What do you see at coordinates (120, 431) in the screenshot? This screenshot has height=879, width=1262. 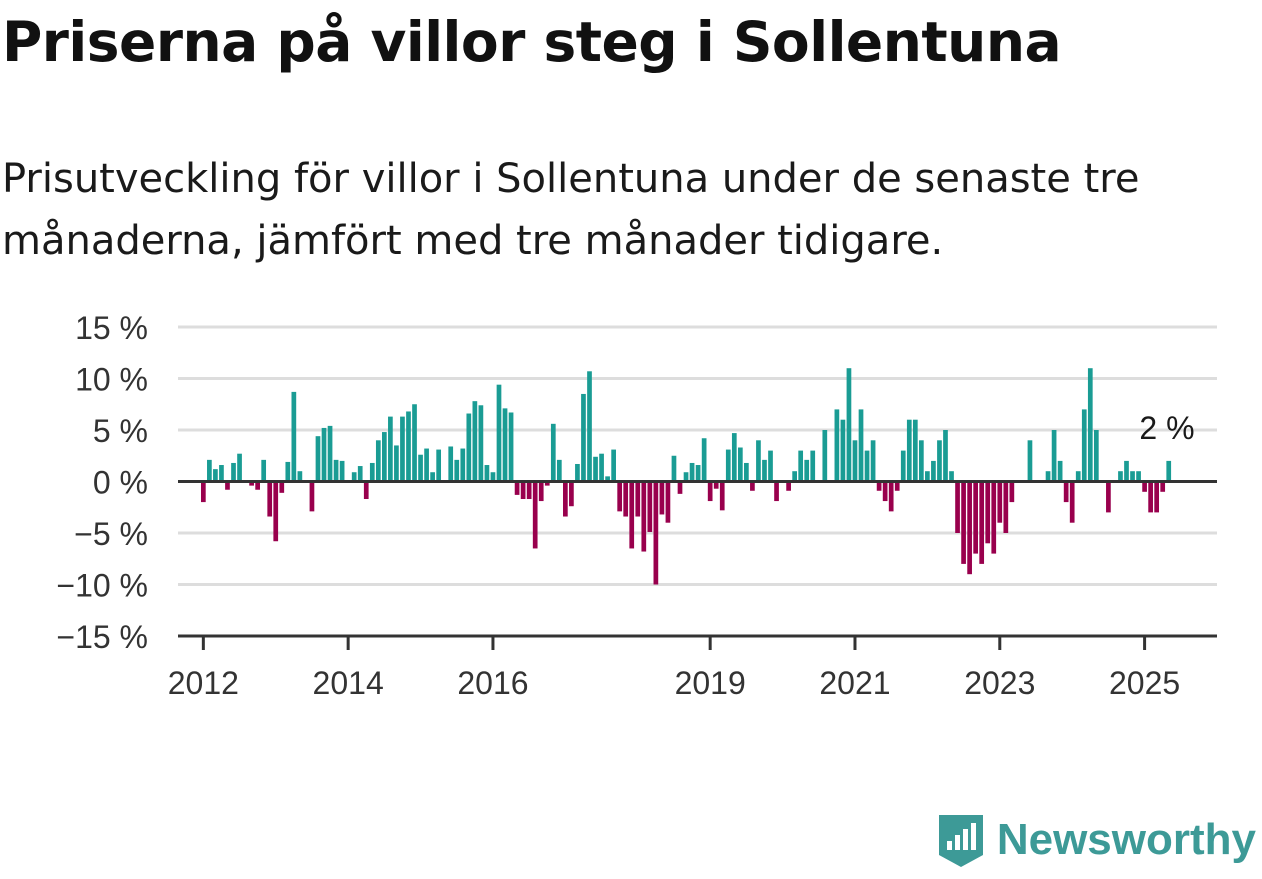 I see `y-tick-label: 5 %` at bounding box center [120, 431].